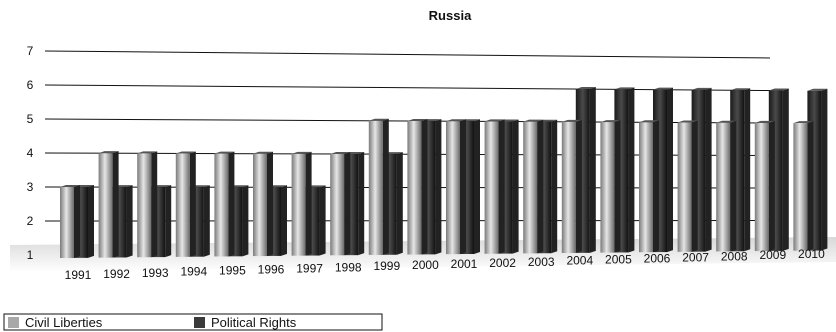  I want to click on legend-box, so click(193, 322).